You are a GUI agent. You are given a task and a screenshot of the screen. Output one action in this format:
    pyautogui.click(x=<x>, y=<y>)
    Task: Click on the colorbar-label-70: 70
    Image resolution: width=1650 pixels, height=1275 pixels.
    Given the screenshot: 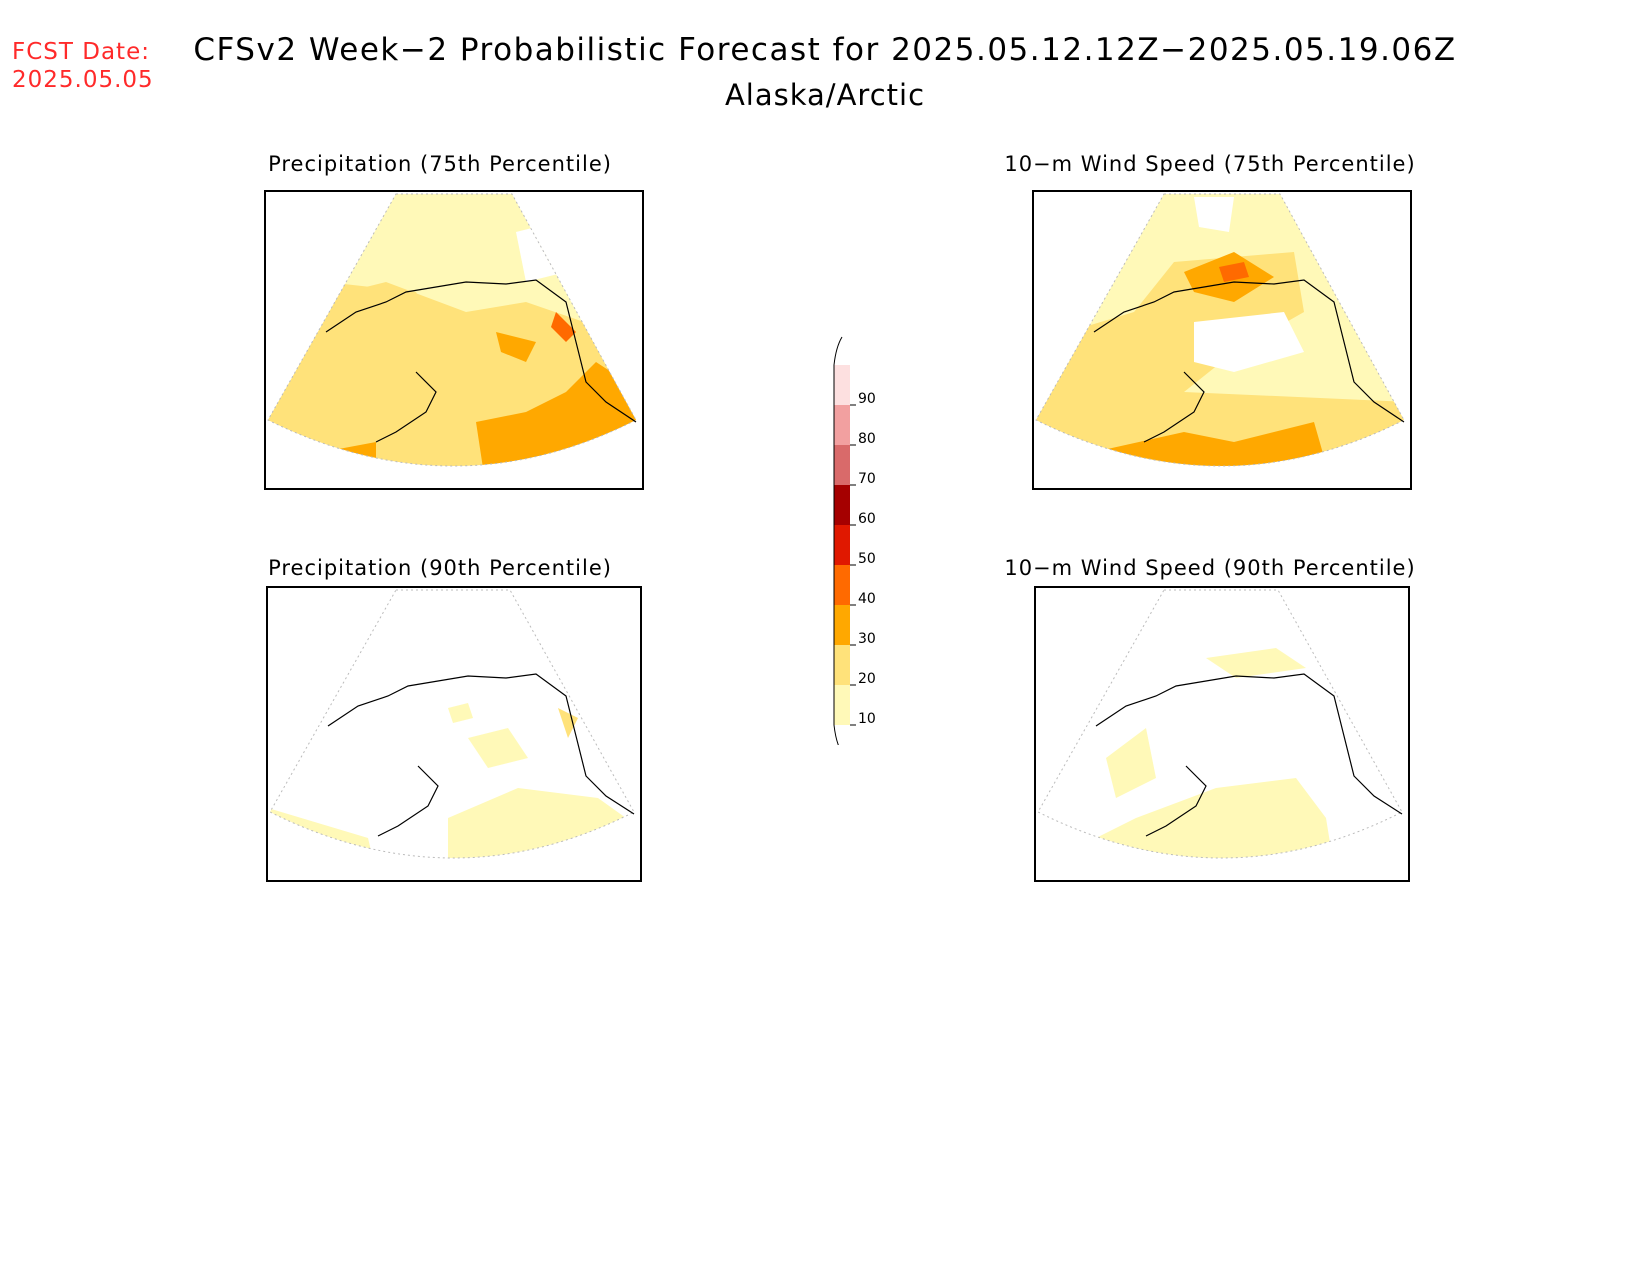 What is the action you would take?
    pyautogui.click(x=867, y=479)
    